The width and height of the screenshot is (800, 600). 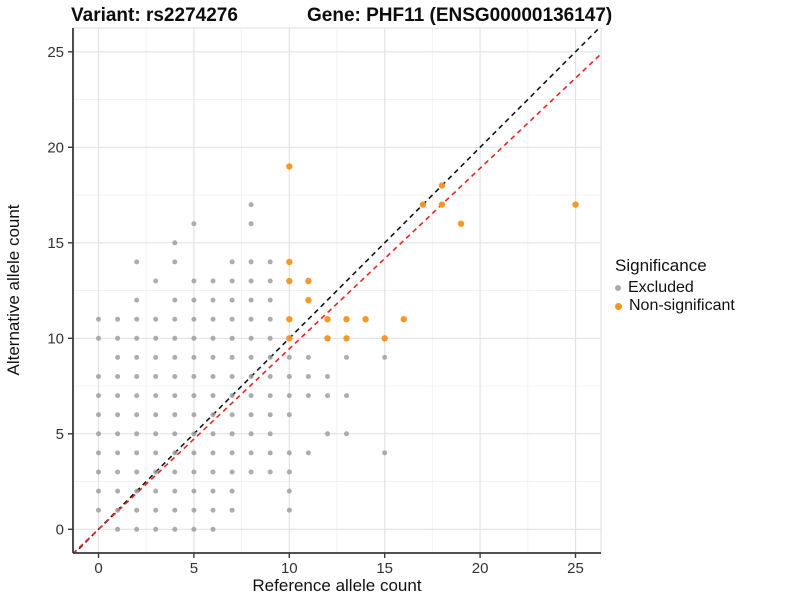 I want to click on legend: Significance Excluded Non-significant, so click(x=675, y=285).